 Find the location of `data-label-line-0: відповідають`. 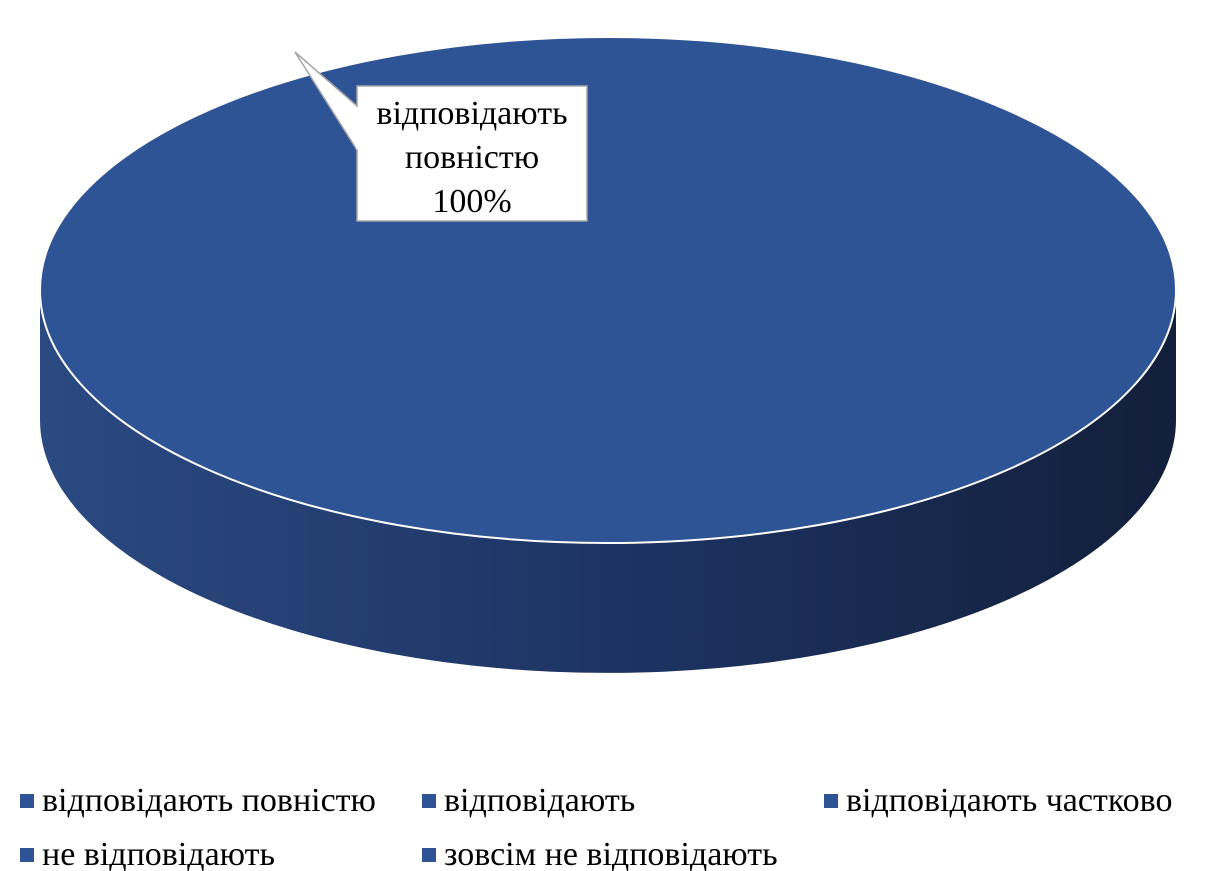

data-label-line-0: відповідають is located at coordinates (471, 113).